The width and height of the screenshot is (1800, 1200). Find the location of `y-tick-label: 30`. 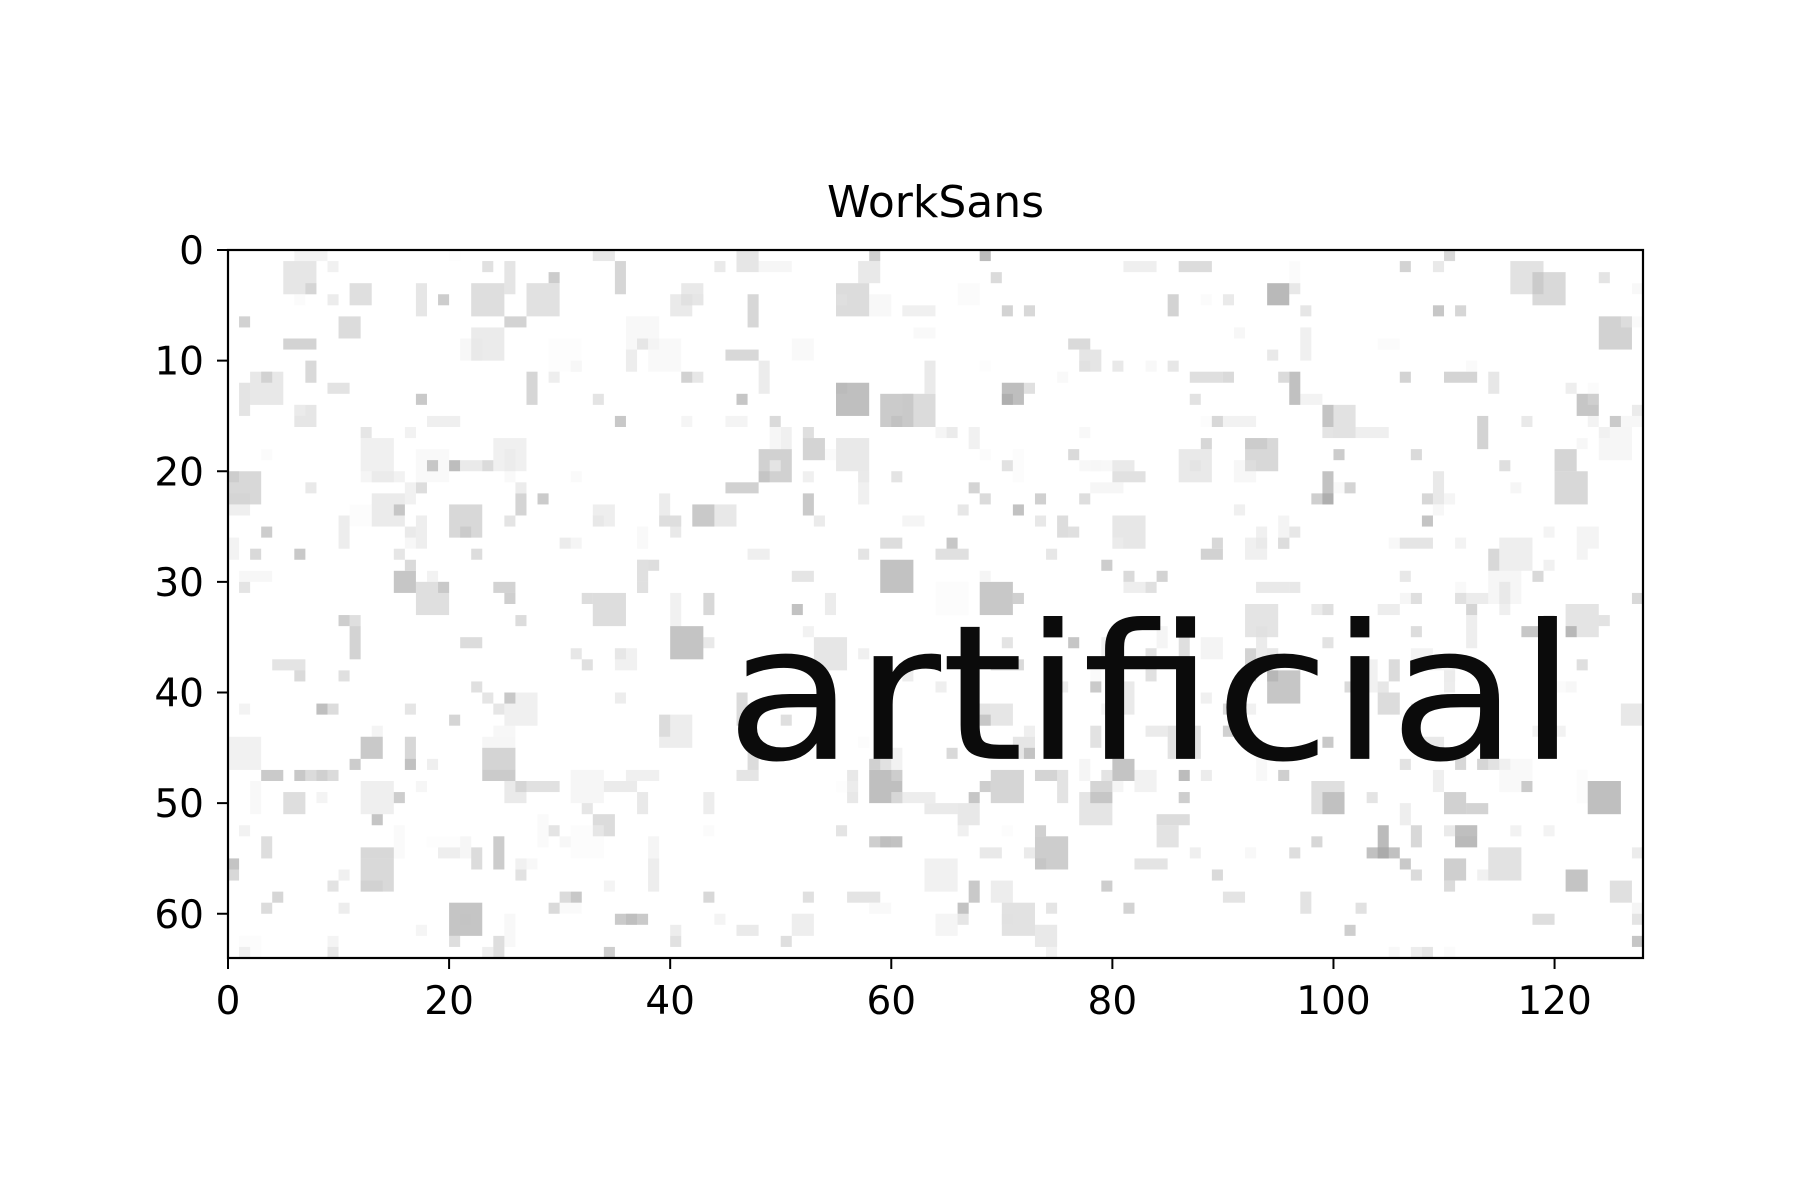

y-tick-label: 30 is located at coordinates (179, 583).